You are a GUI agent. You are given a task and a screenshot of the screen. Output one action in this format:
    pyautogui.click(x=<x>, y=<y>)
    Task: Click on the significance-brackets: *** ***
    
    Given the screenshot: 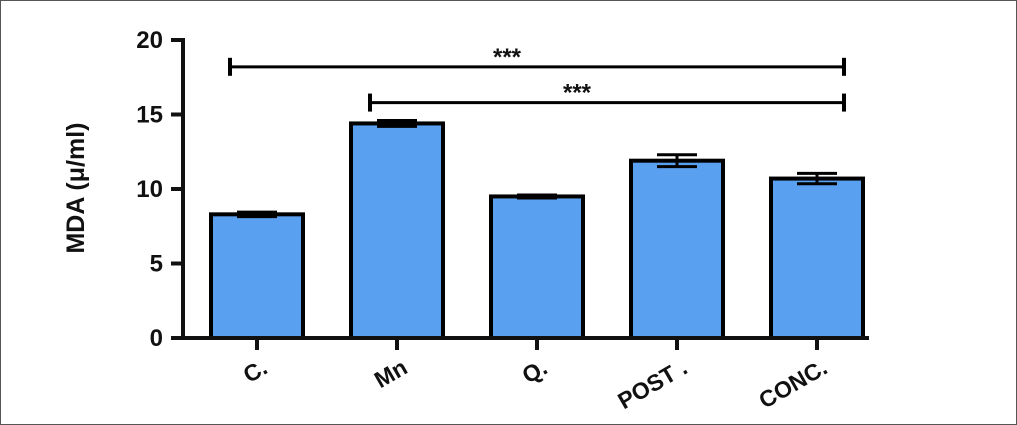 What is the action you would take?
    pyautogui.click(x=537, y=78)
    